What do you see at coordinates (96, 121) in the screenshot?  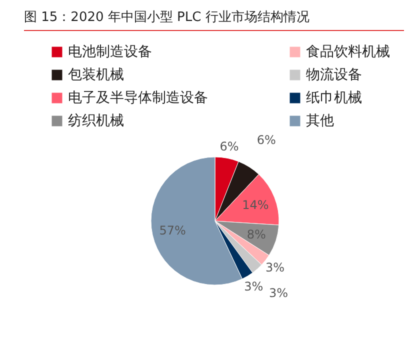 I see `legend-label: 纺织机械` at bounding box center [96, 121].